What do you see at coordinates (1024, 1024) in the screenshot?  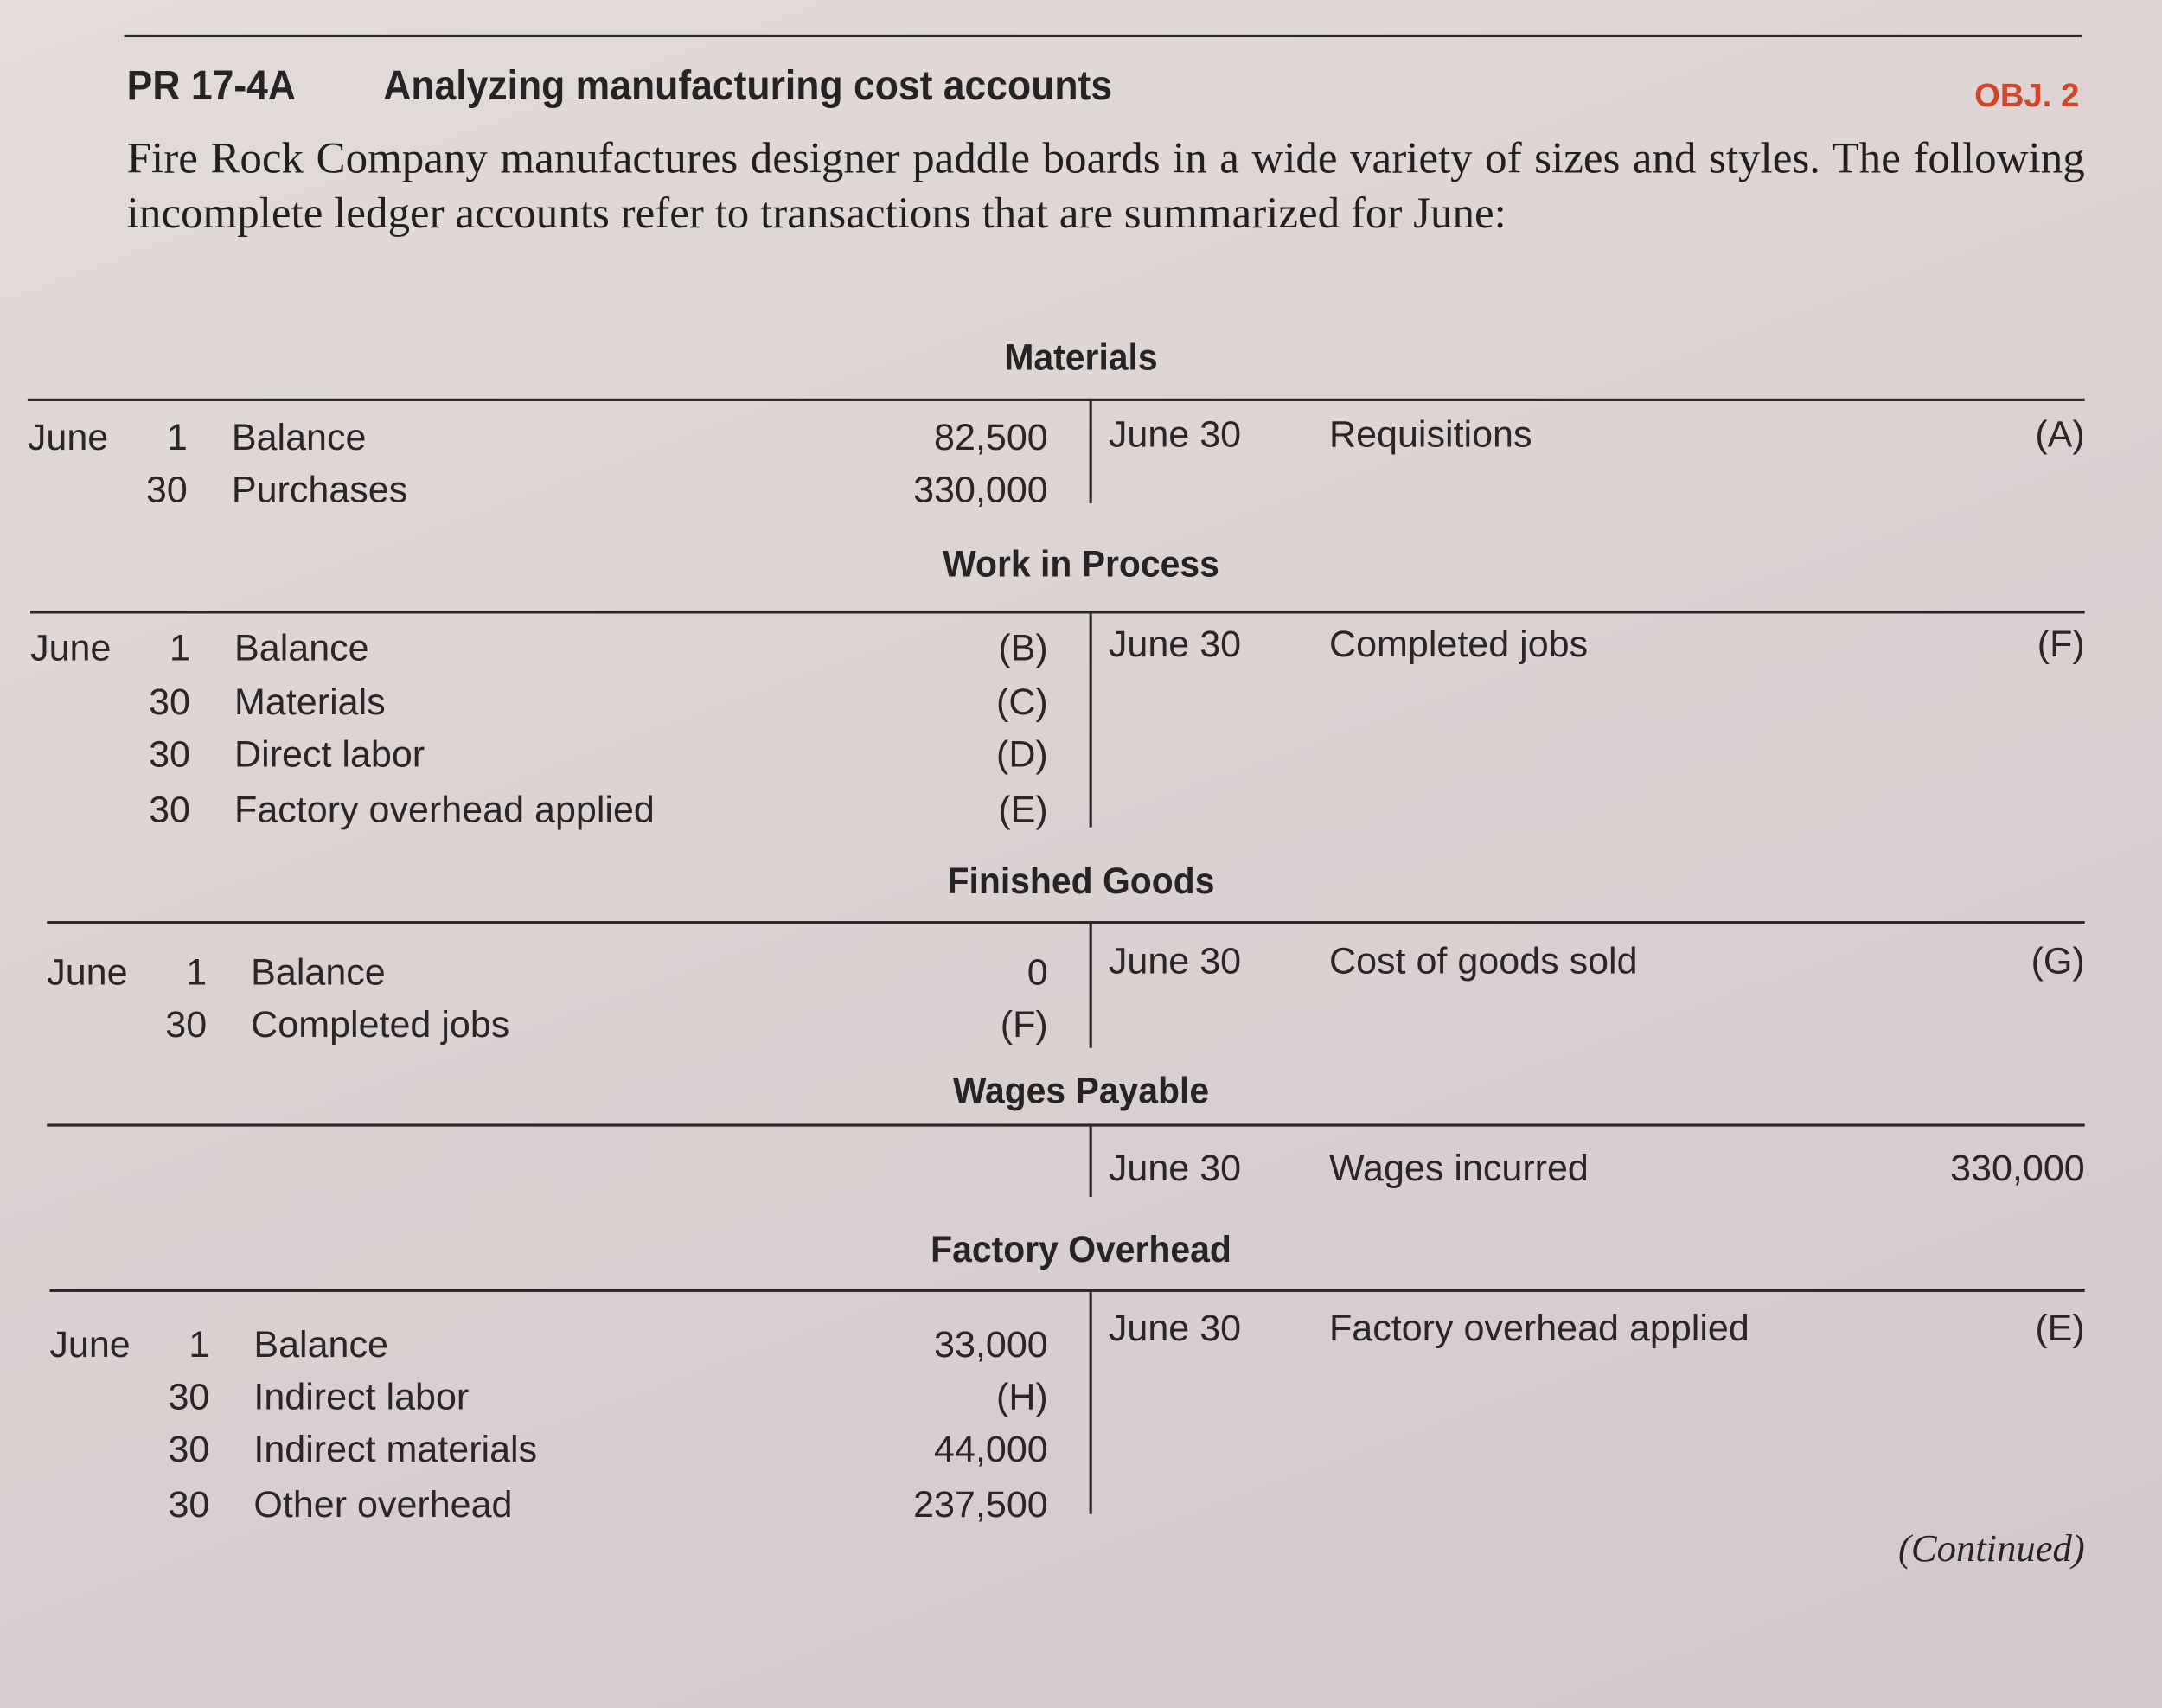 I see `debit-amount: (F)` at bounding box center [1024, 1024].